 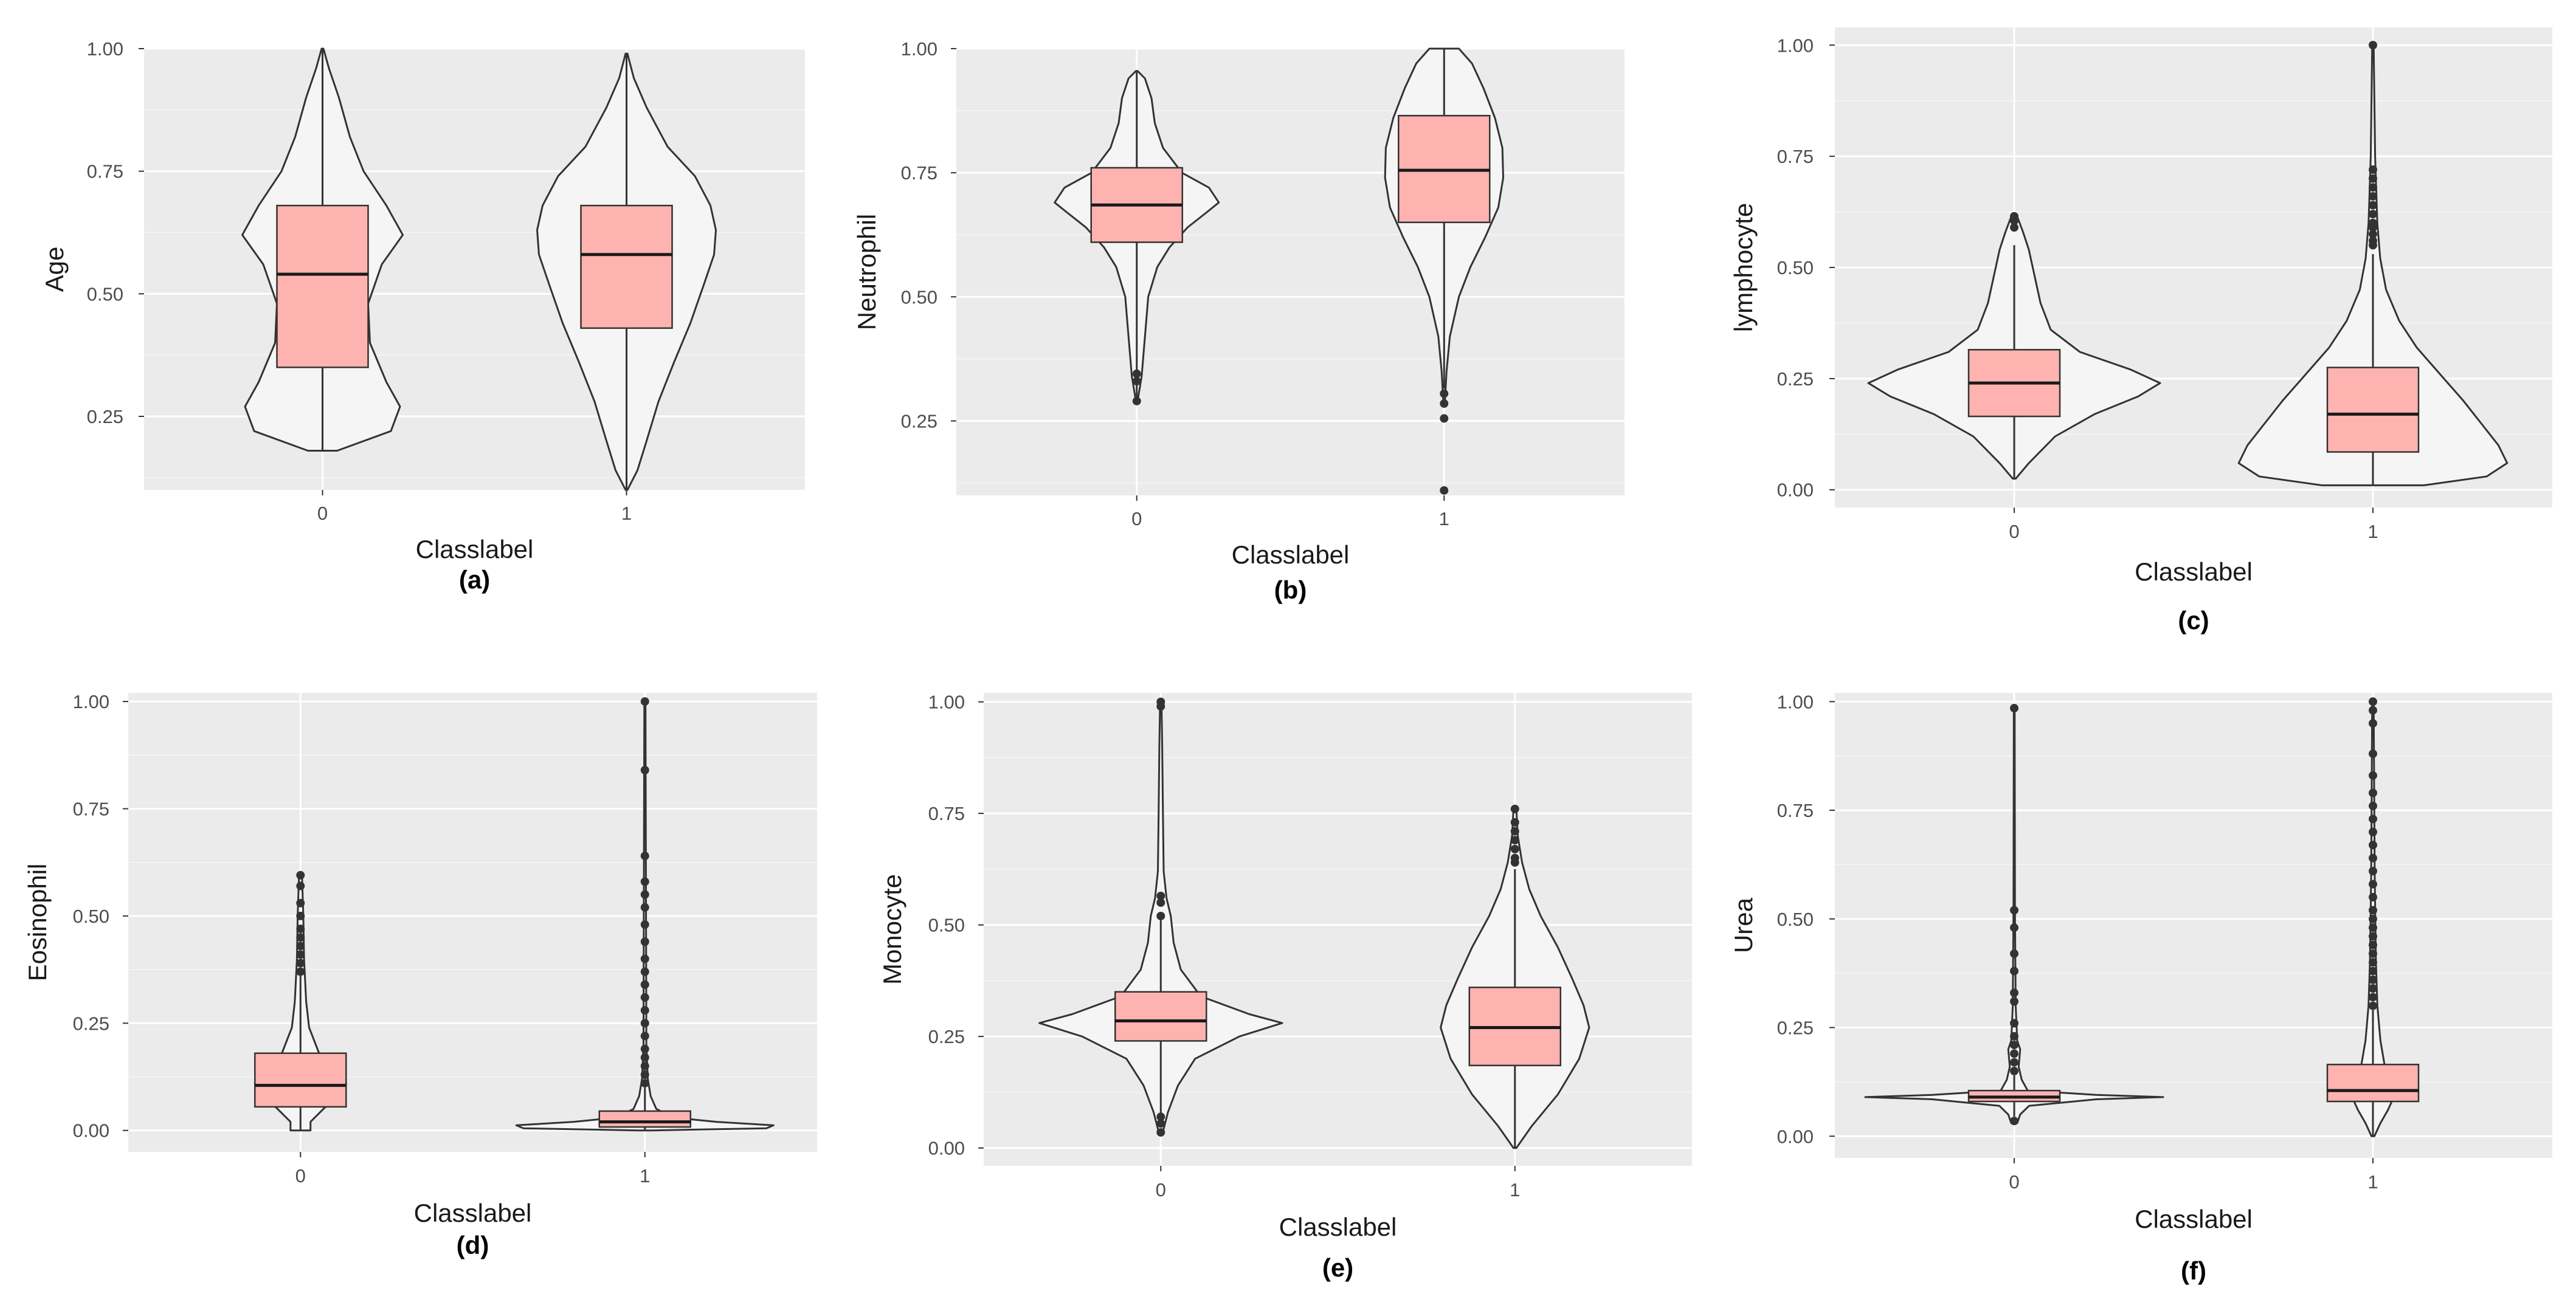 I want to click on panel-caption: (f), so click(x=2193, y=1270).